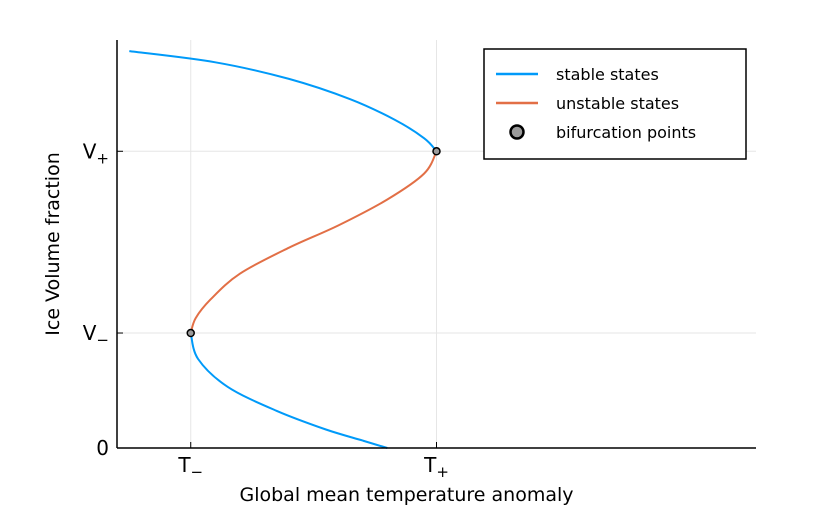  What do you see at coordinates (607, 74) in the screenshot?
I see `legend-label-0: stable states` at bounding box center [607, 74].